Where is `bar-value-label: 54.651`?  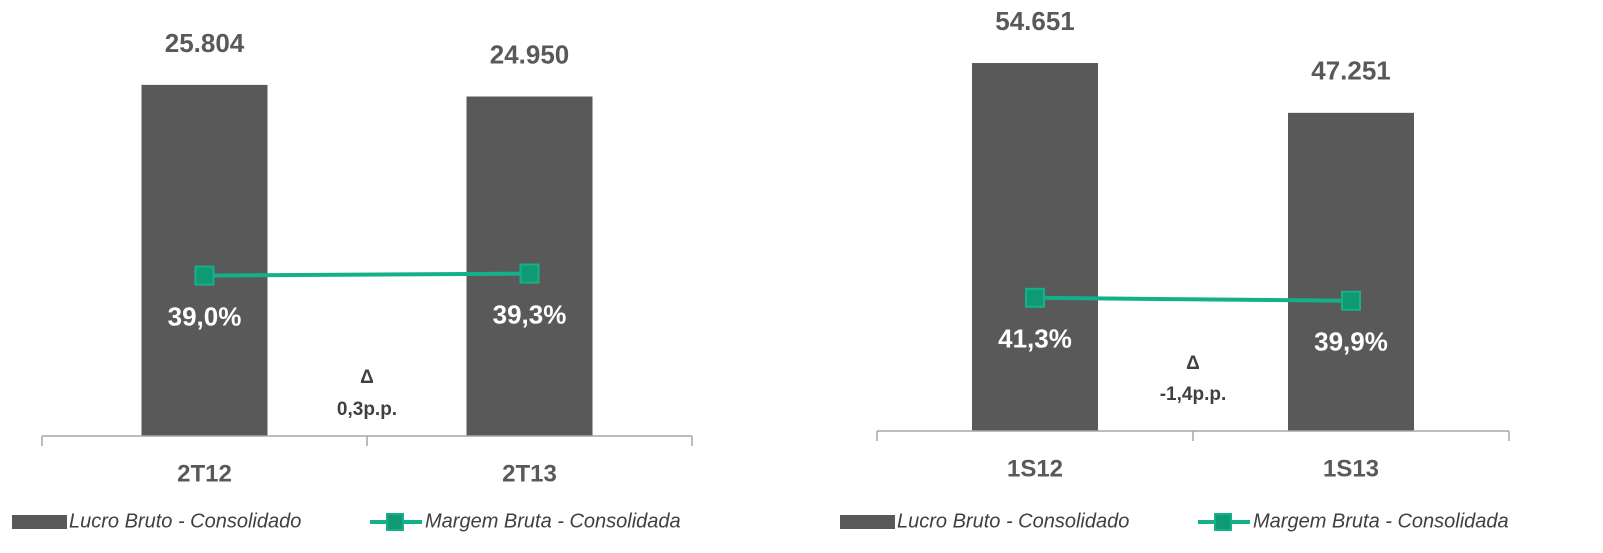 bar-value-label: 54.651 is located at coordinates (1035, 21).